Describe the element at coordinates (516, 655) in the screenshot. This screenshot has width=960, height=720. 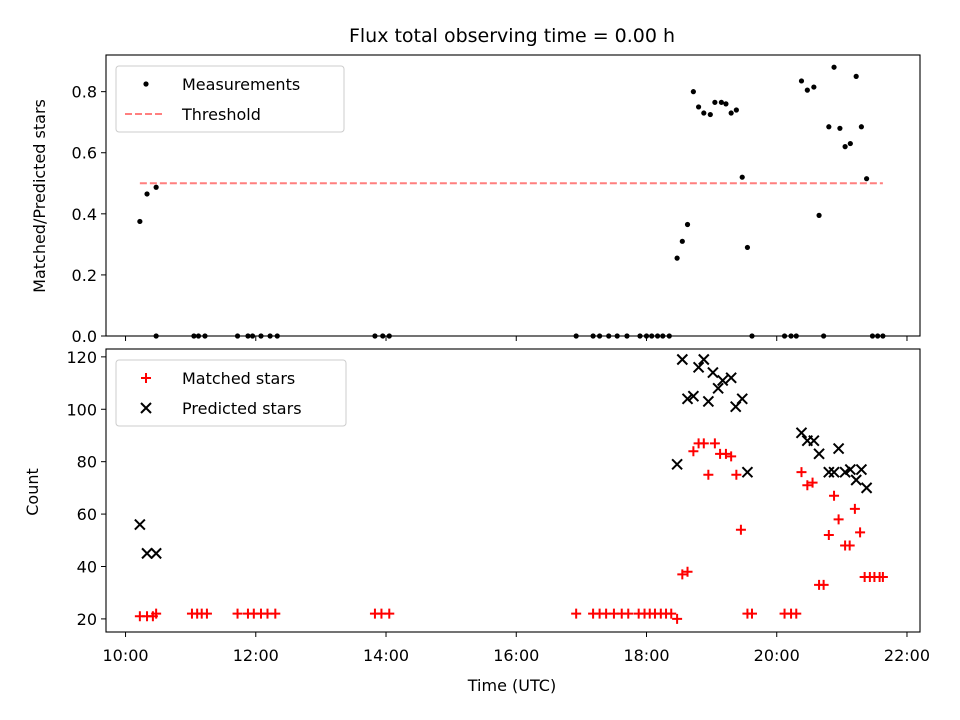
I see `bottom-x-tick-label: 16:00` at that location.